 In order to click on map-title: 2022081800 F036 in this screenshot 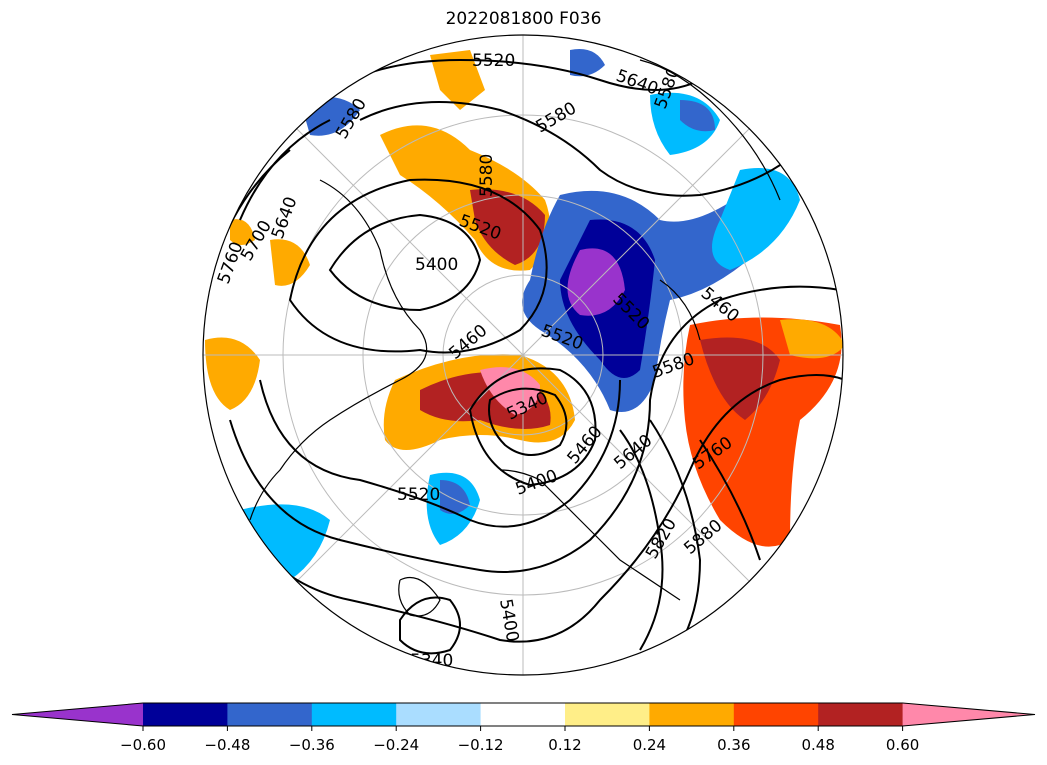, I will do `click(523, 19)`.